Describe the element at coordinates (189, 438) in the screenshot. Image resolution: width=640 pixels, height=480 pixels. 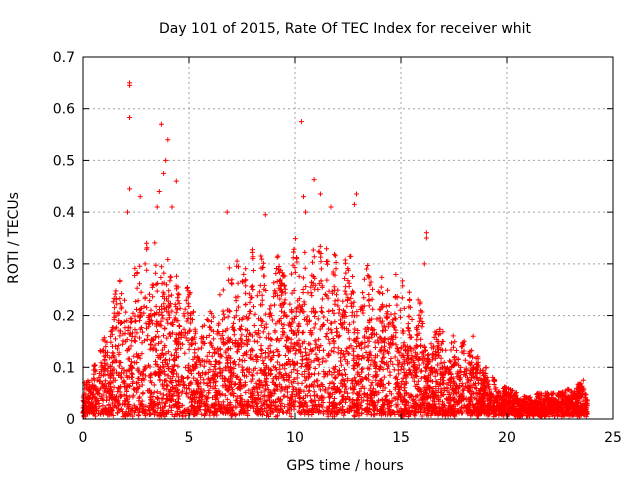
I see `x-tick-label: 5` at that location.